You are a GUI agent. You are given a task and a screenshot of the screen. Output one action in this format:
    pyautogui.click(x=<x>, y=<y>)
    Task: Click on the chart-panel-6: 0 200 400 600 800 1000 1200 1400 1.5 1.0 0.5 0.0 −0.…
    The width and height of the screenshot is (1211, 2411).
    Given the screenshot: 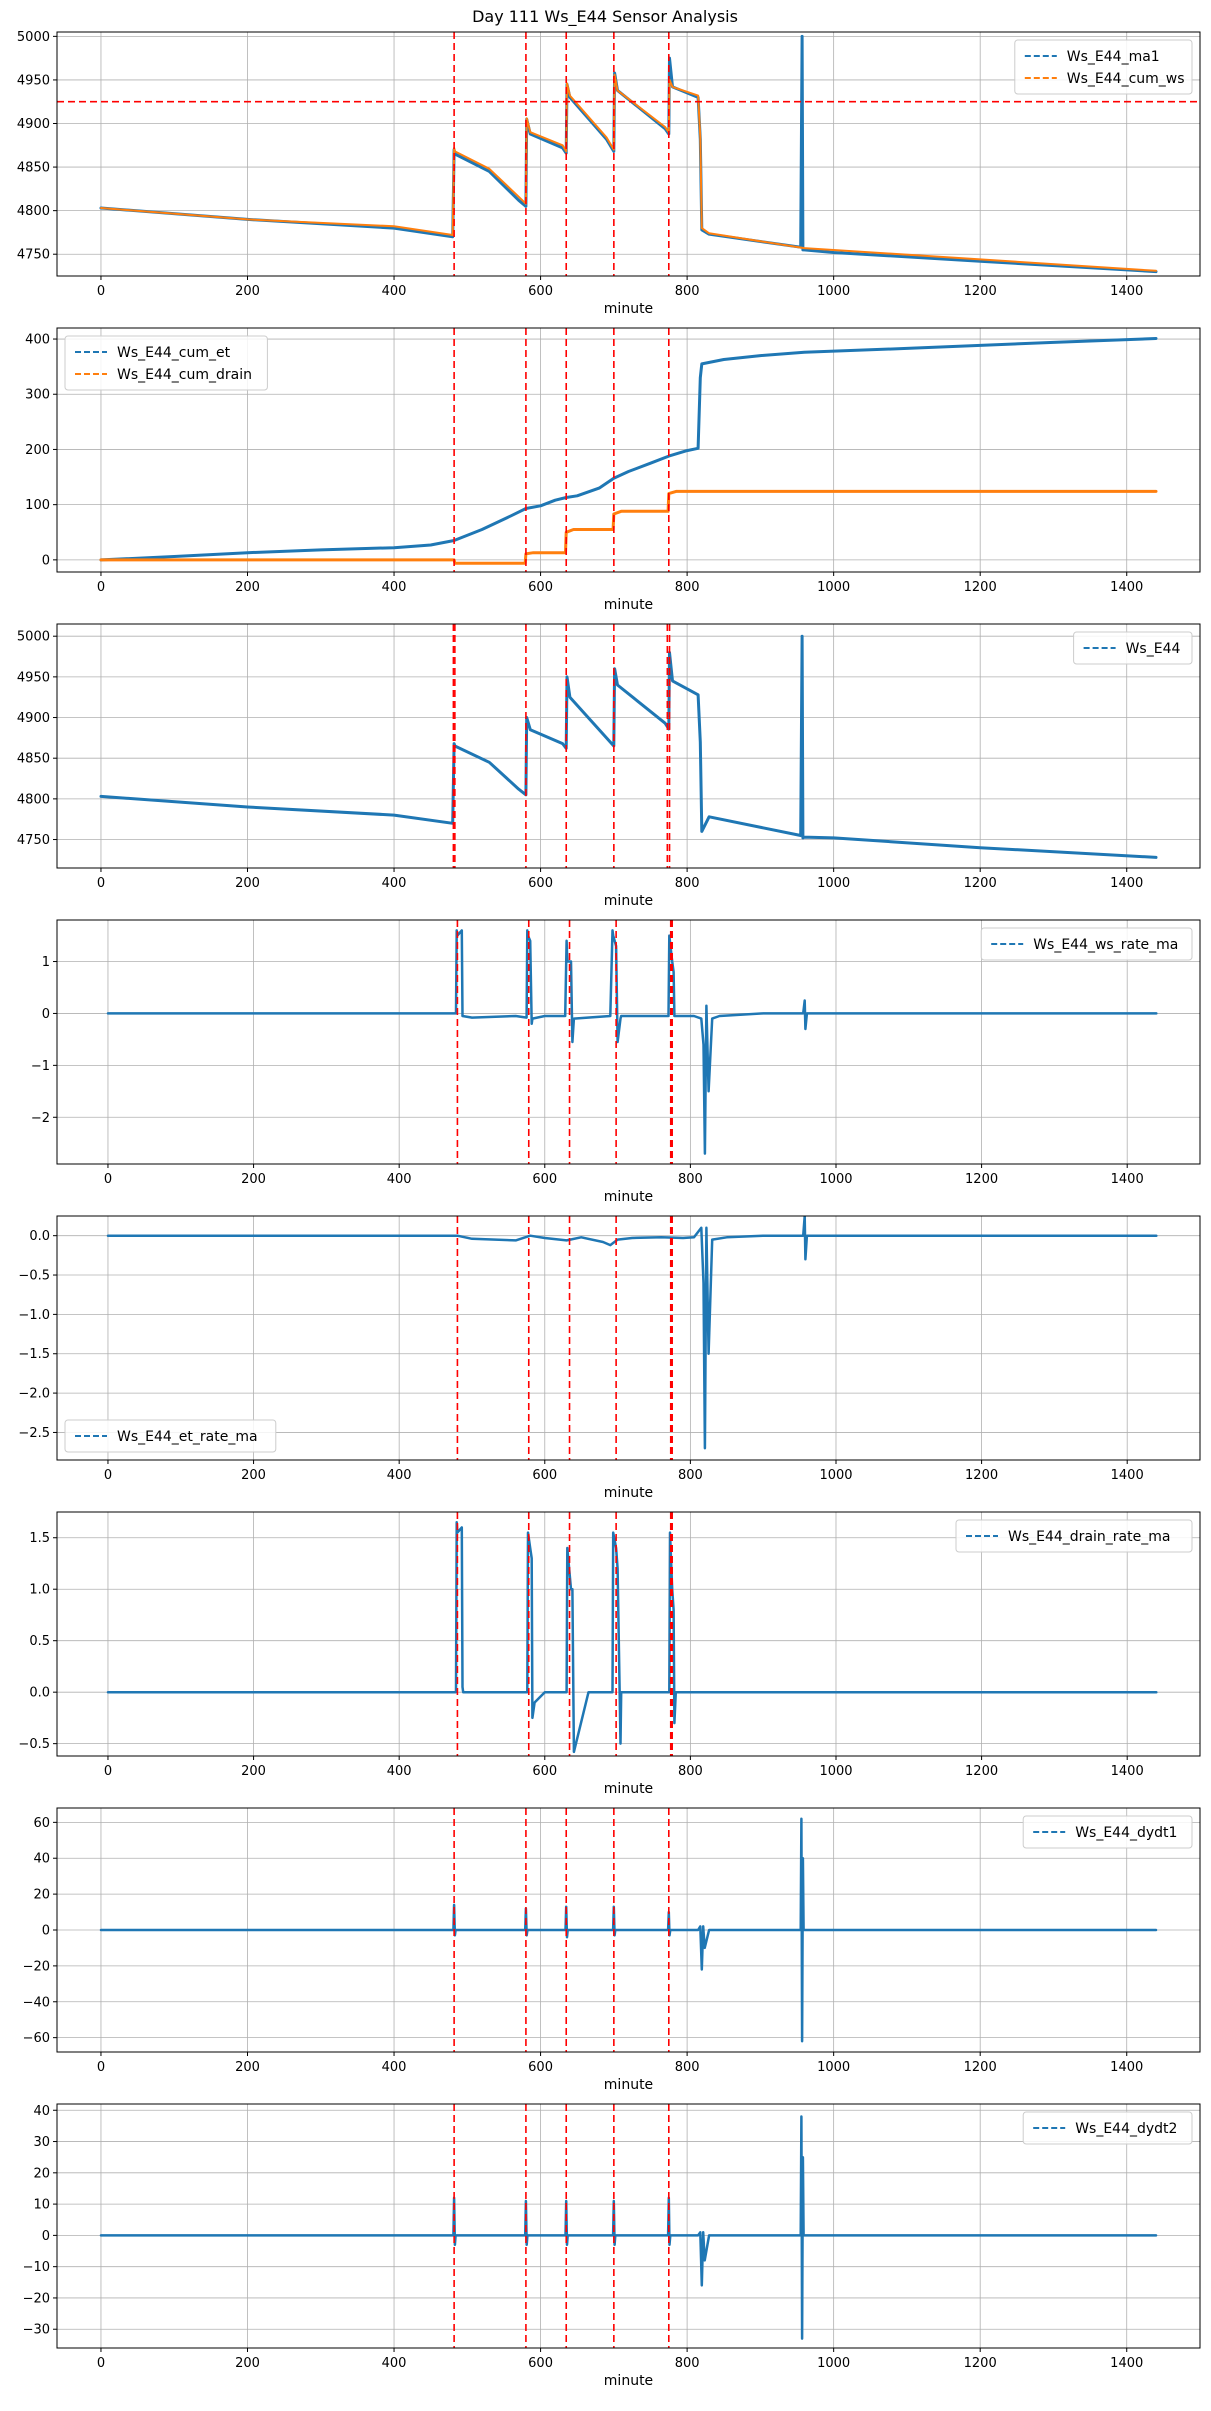 What is the action you would take?
    pyautogui.click(x=609, y=1654)
    